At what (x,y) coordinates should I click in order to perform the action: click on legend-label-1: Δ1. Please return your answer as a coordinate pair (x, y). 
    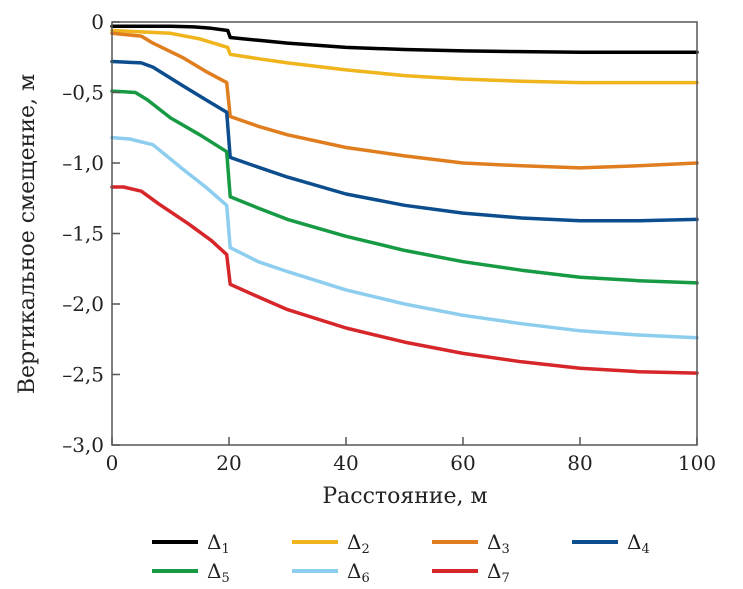
    Looking at the image, I should click on (218, 543).